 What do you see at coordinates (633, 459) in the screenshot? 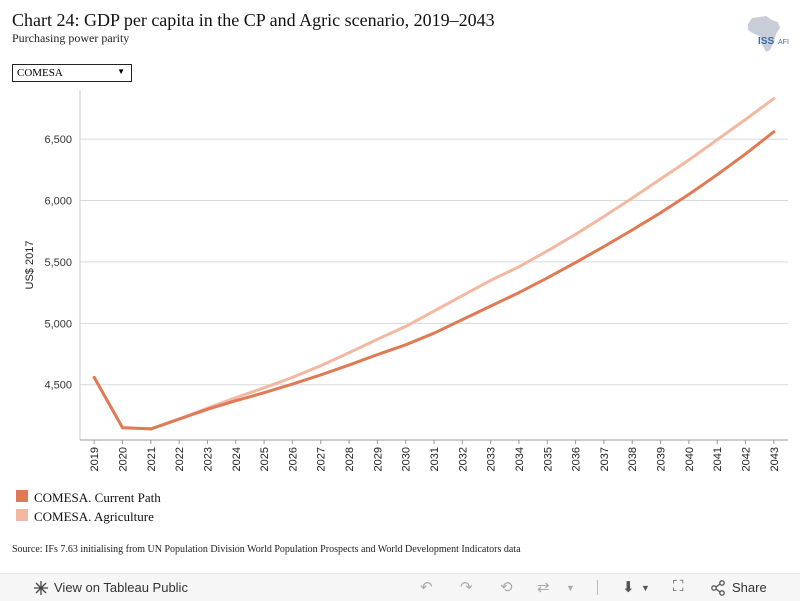
I see `x-tick-label: 2038` at bounding box center [633, 459].